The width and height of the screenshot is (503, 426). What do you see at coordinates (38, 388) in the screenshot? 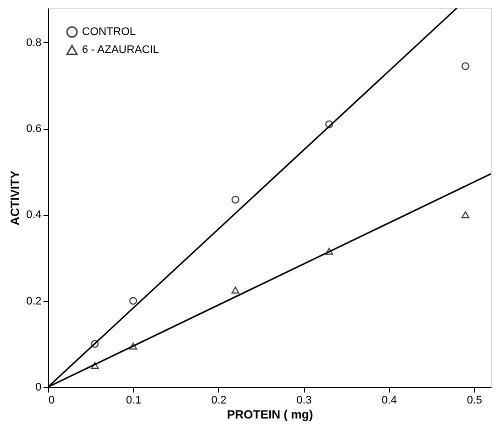
I see `y-tick-label: 0` at bounding box center [38, 388].